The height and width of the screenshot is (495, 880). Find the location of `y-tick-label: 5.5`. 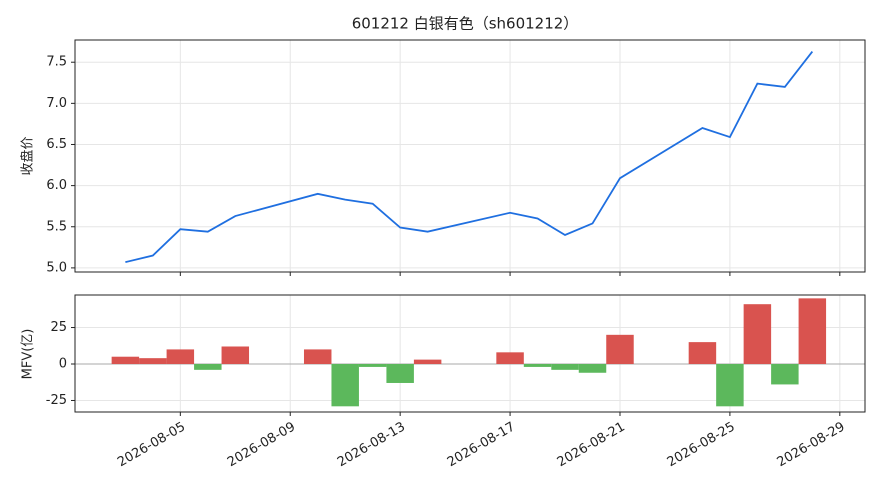

y-tick-label: 5.5 is located at coordinates (56, 226).